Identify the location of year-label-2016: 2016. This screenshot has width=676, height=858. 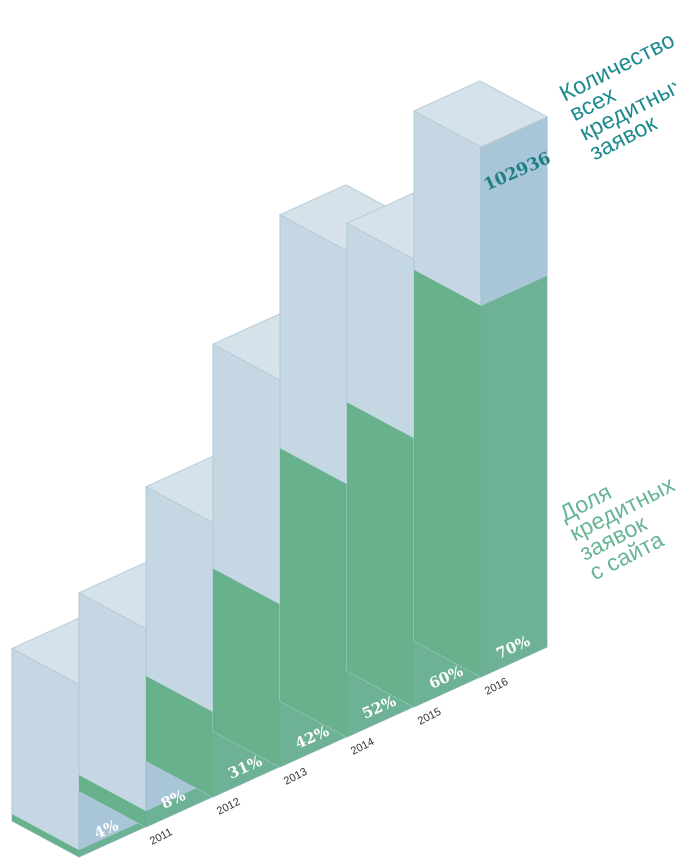
(496, 687).